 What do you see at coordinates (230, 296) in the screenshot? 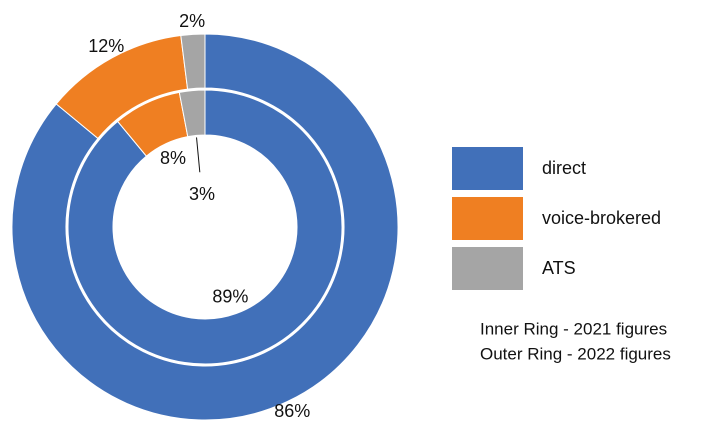
I see `data-label: 89%` at bounding box center [230, 296].